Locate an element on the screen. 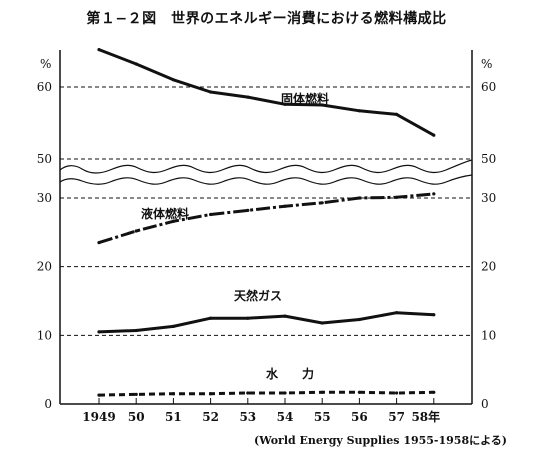 The height and width of the screenshot is (457, 533). series-0-point-1950 is located at coordinates (136, 64).